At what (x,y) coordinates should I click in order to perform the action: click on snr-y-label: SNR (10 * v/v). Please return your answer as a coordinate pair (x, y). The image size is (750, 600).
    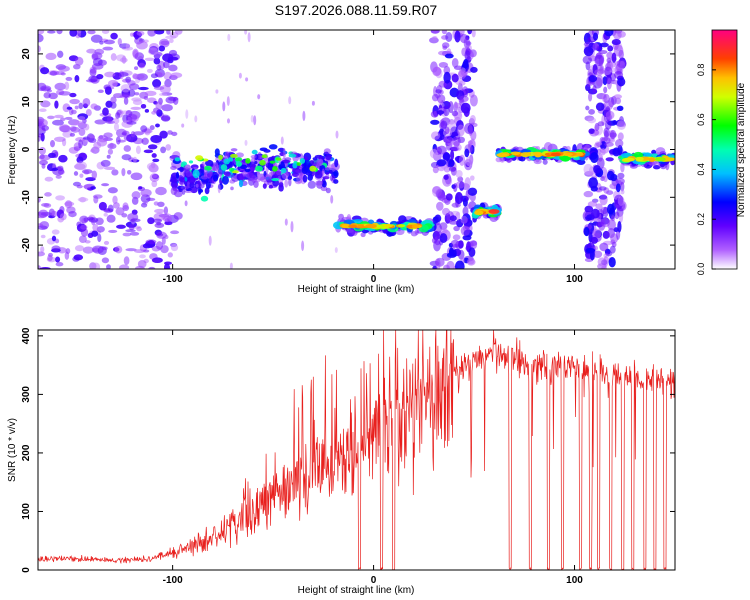
    Looking at the image, I should click on (12, 450).